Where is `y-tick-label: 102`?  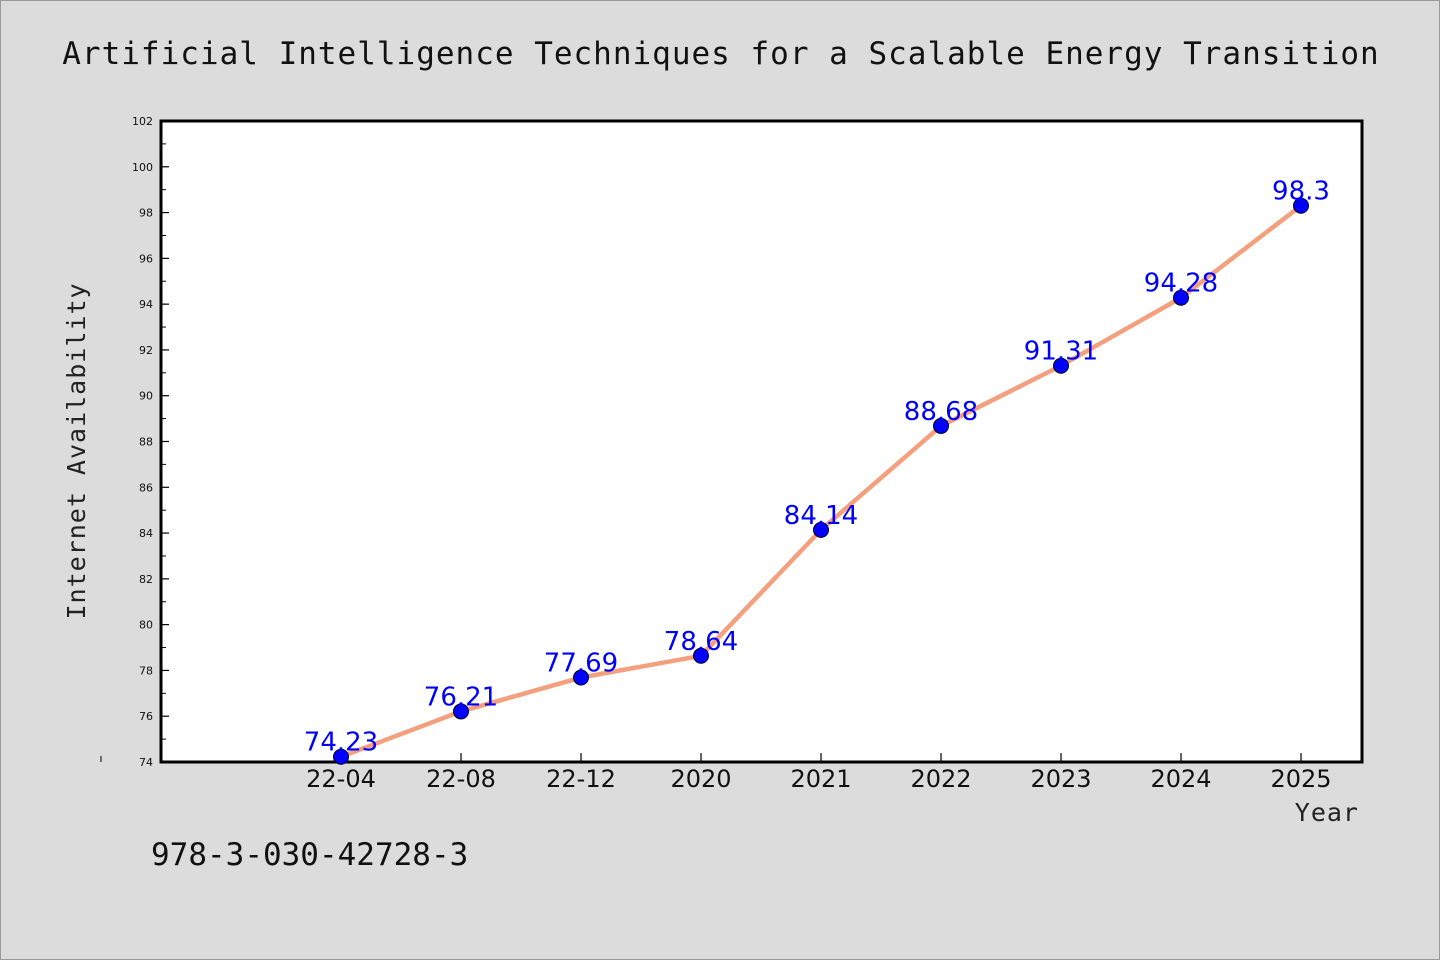 y-tick-label: 102 is located at coordinates (142, 121).